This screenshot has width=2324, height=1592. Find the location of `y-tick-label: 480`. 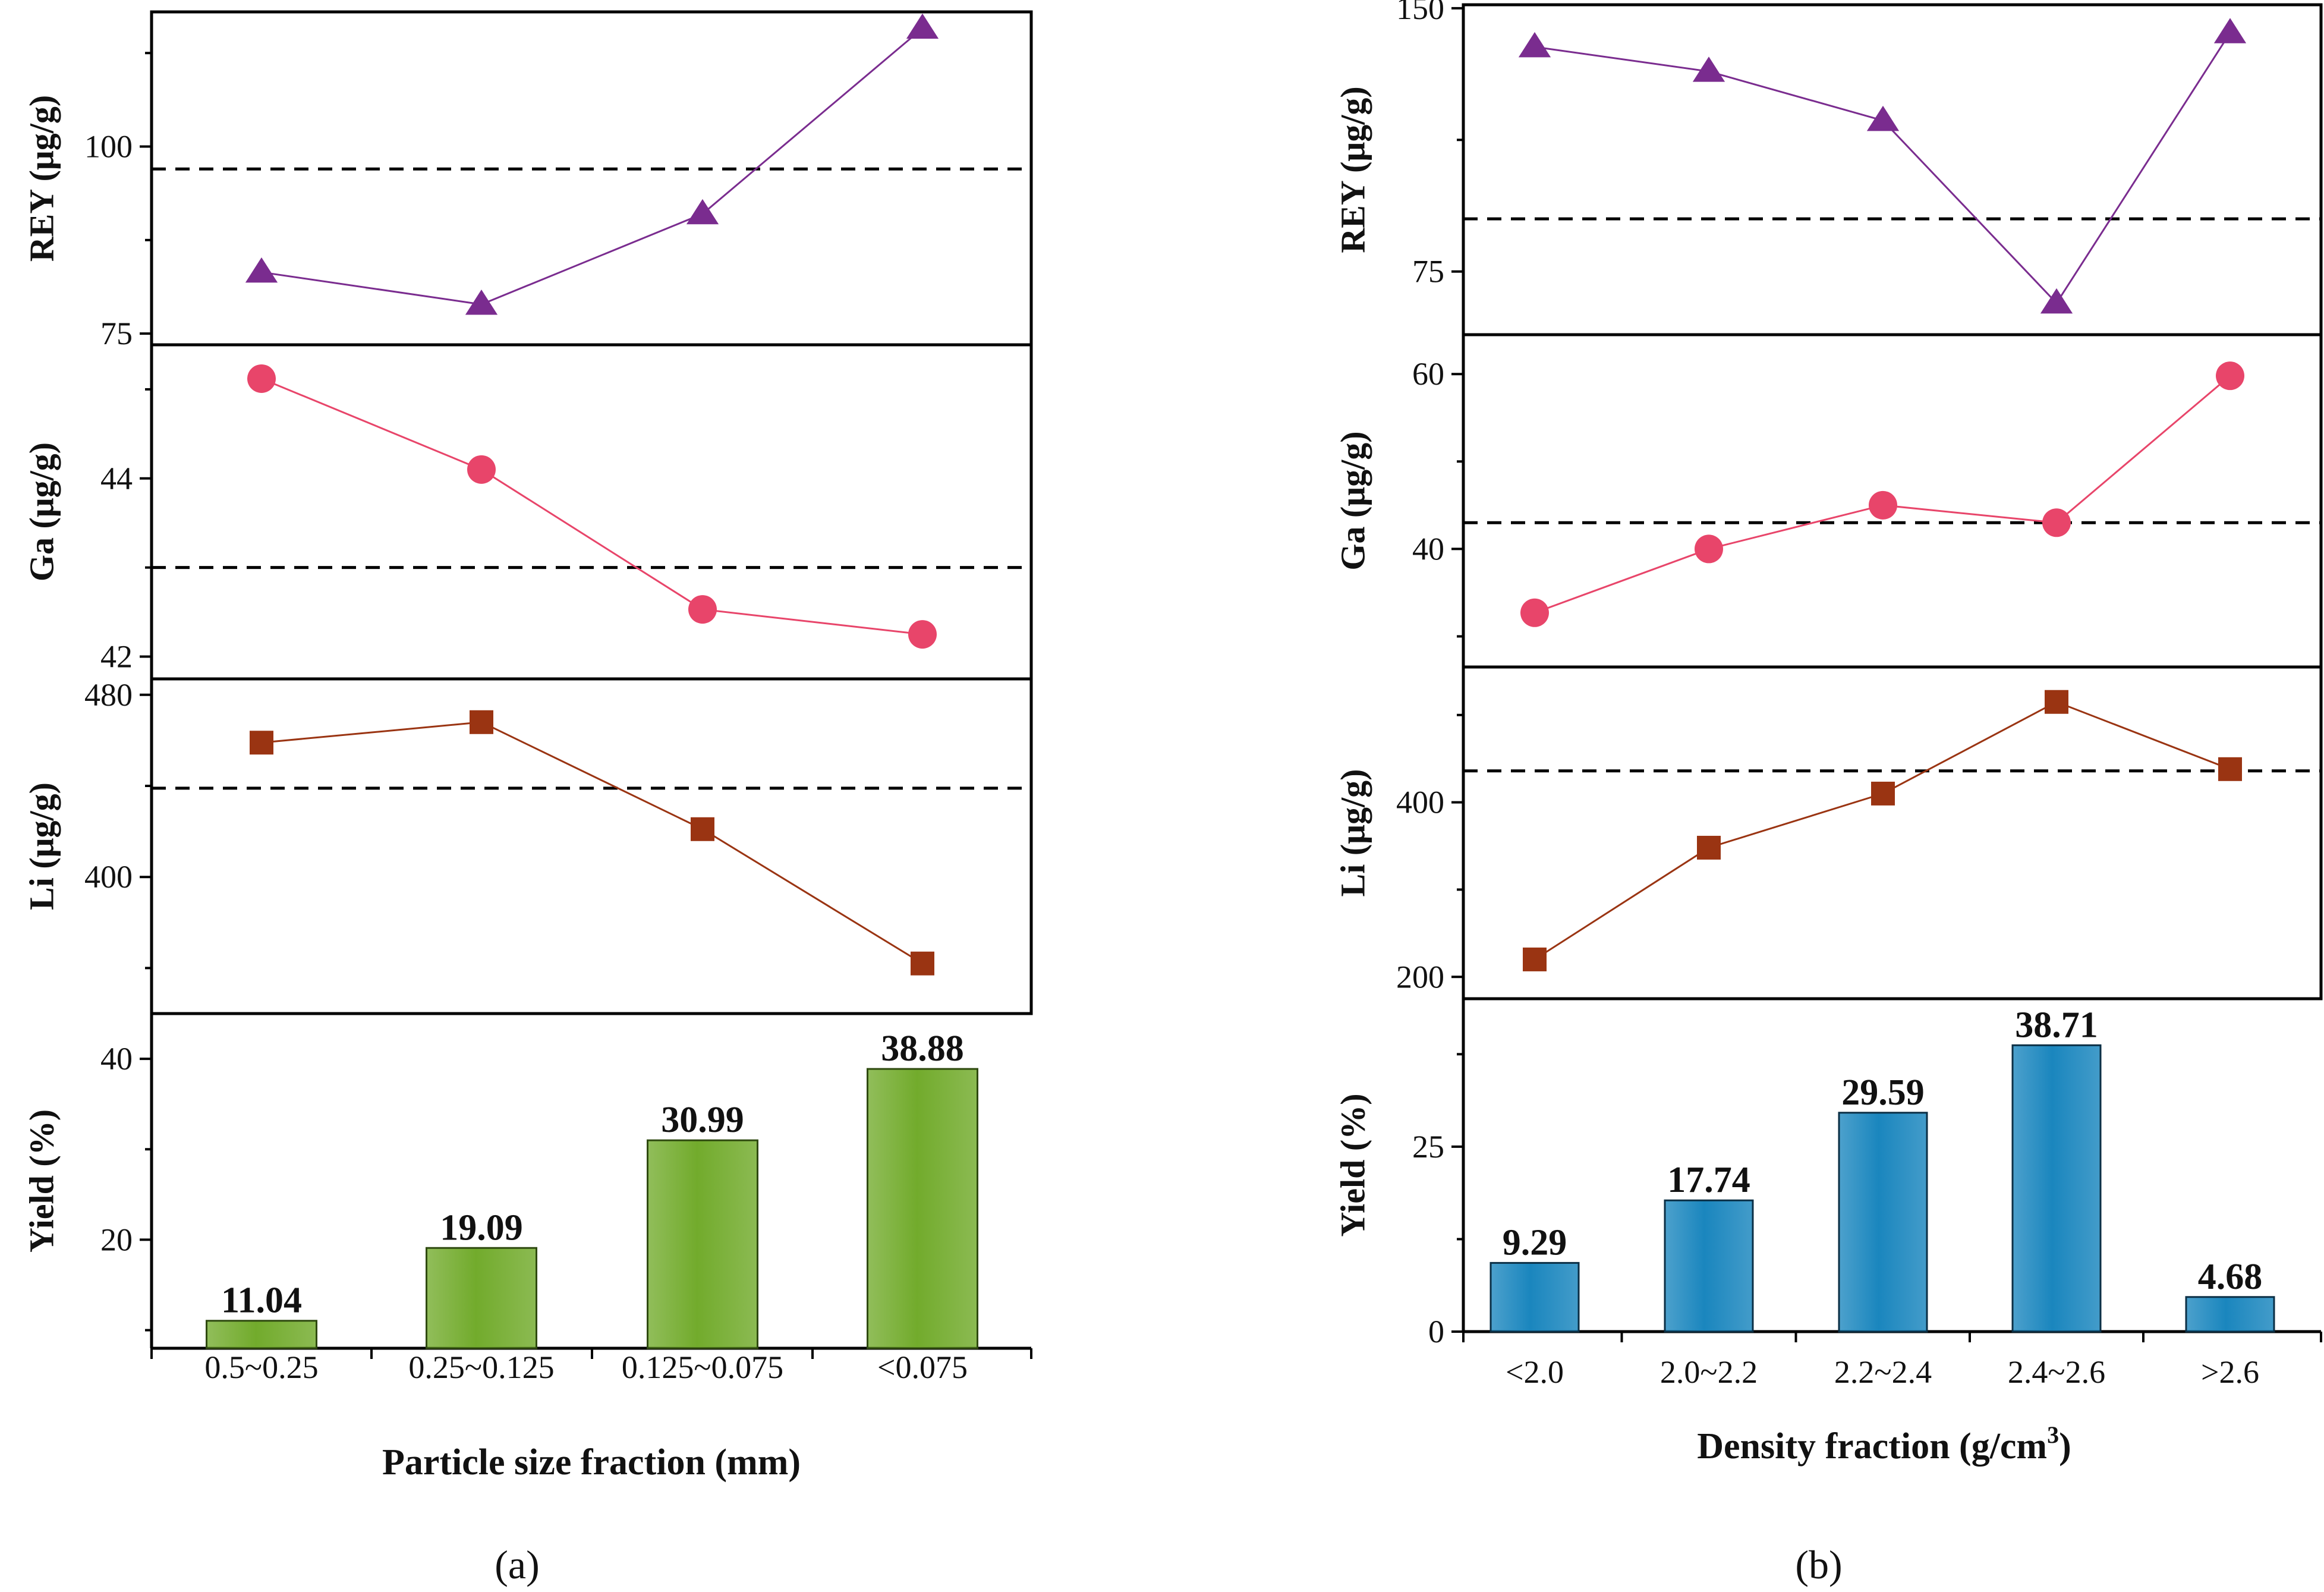

y-tick-label: 480 is located at coordinates (108, 695).